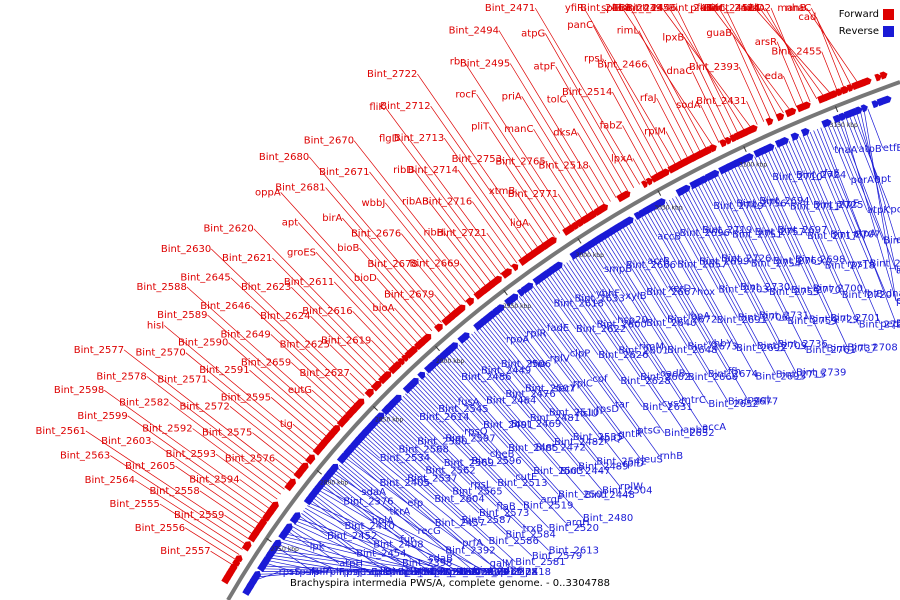 The height and width of the screenshot is (600, 900). I want to click on gene-label: yhhF, so click(608, 294).